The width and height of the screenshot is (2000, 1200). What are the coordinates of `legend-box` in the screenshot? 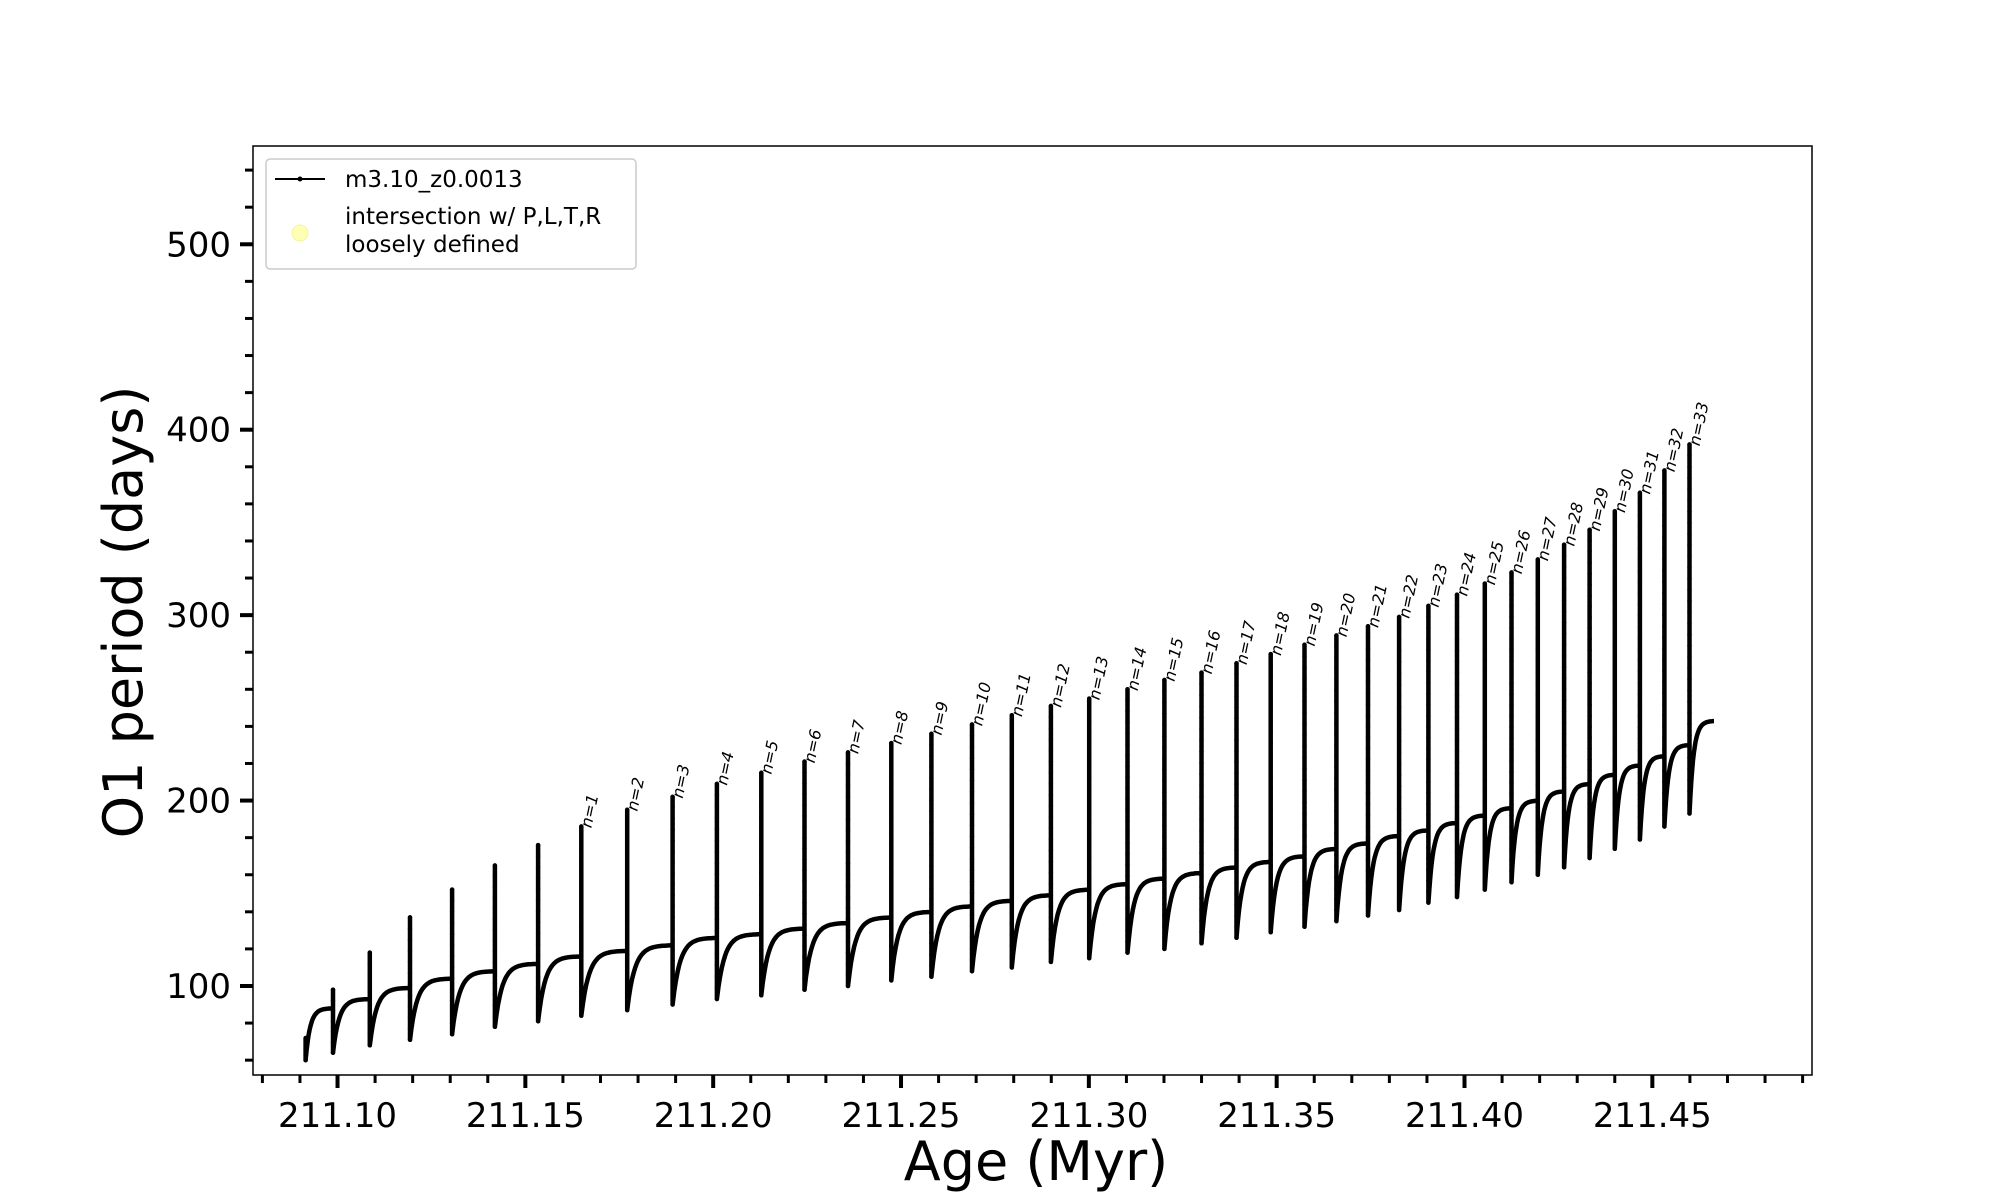 It's located at (451, 214).